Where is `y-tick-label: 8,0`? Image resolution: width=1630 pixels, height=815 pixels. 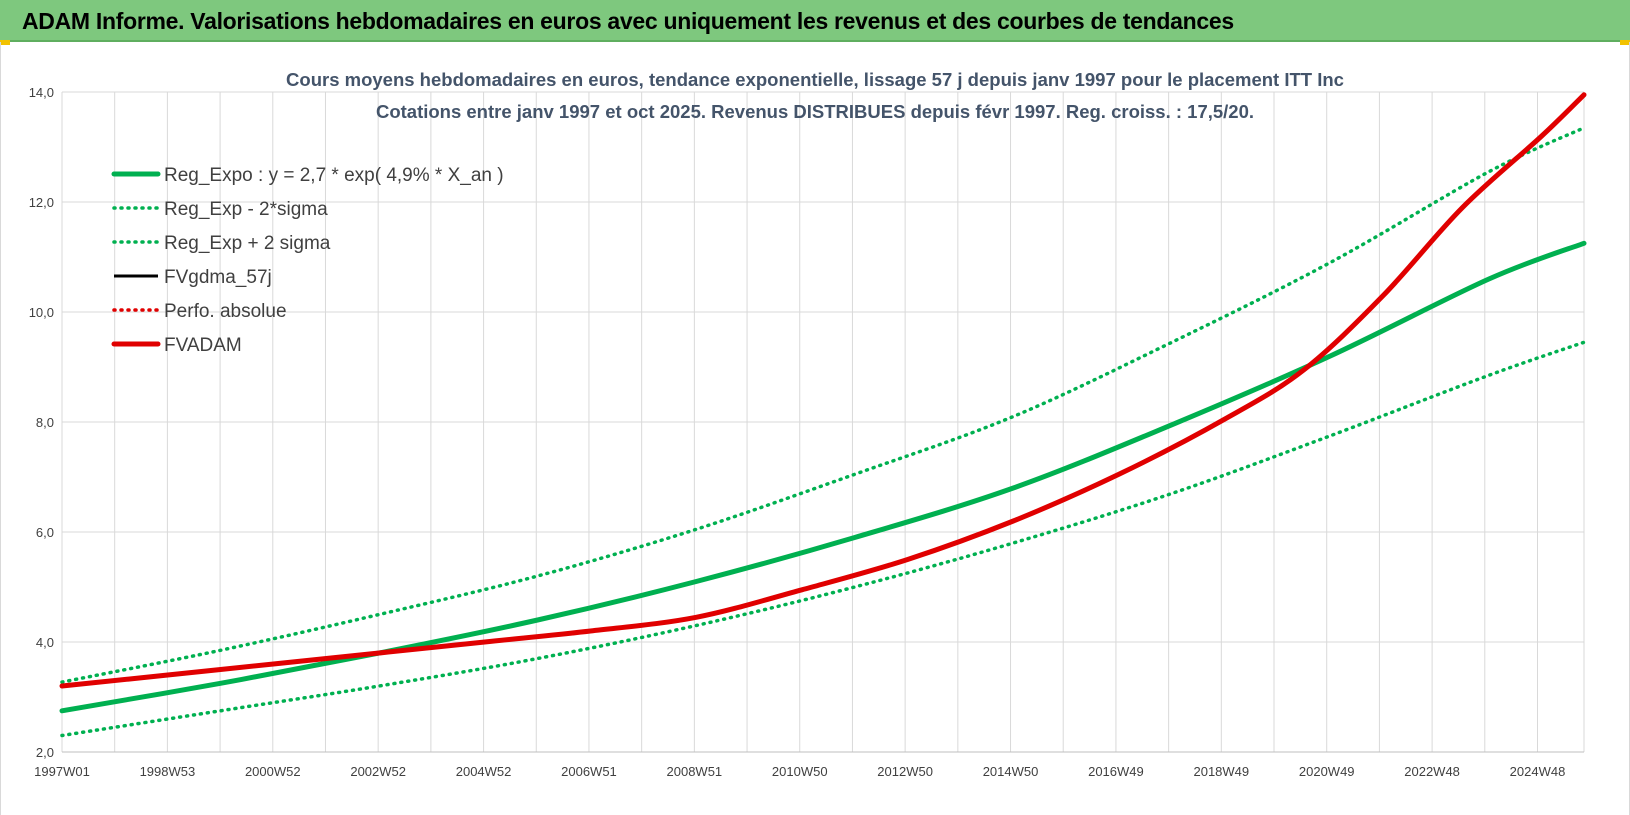
y-tick-label: 8,0 is located at coordinates (45, 422).